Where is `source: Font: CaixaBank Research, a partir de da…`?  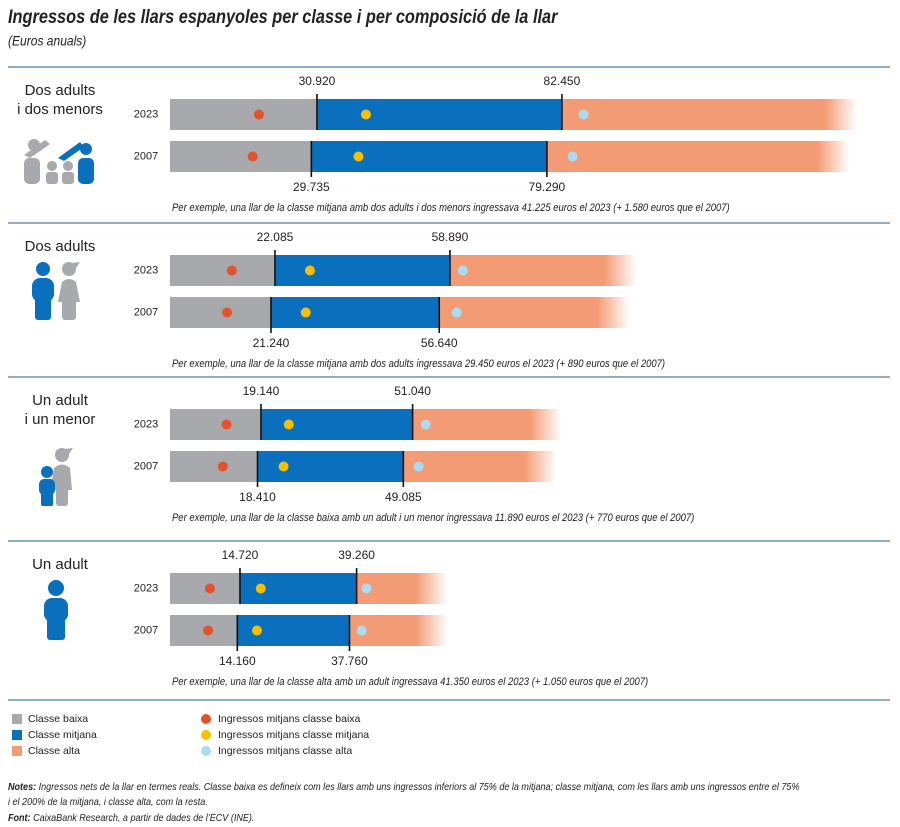
source: Font: CaixaBank Research, a partir de da… is located at coordinates (131, 818).